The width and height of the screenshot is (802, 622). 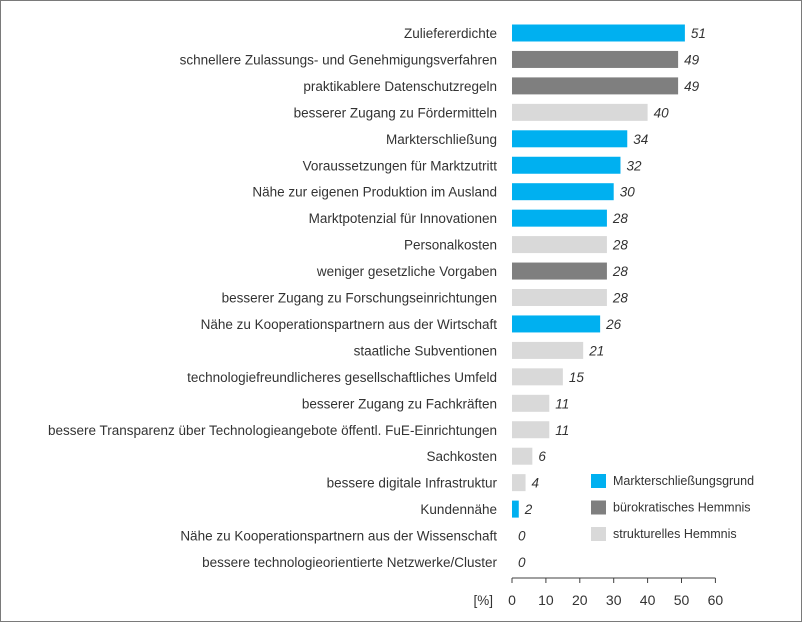 What do you see at coordinates (450, 245) in the screenshot?
I see `category-label: Personalkosten` at bounding box center [450, 245].